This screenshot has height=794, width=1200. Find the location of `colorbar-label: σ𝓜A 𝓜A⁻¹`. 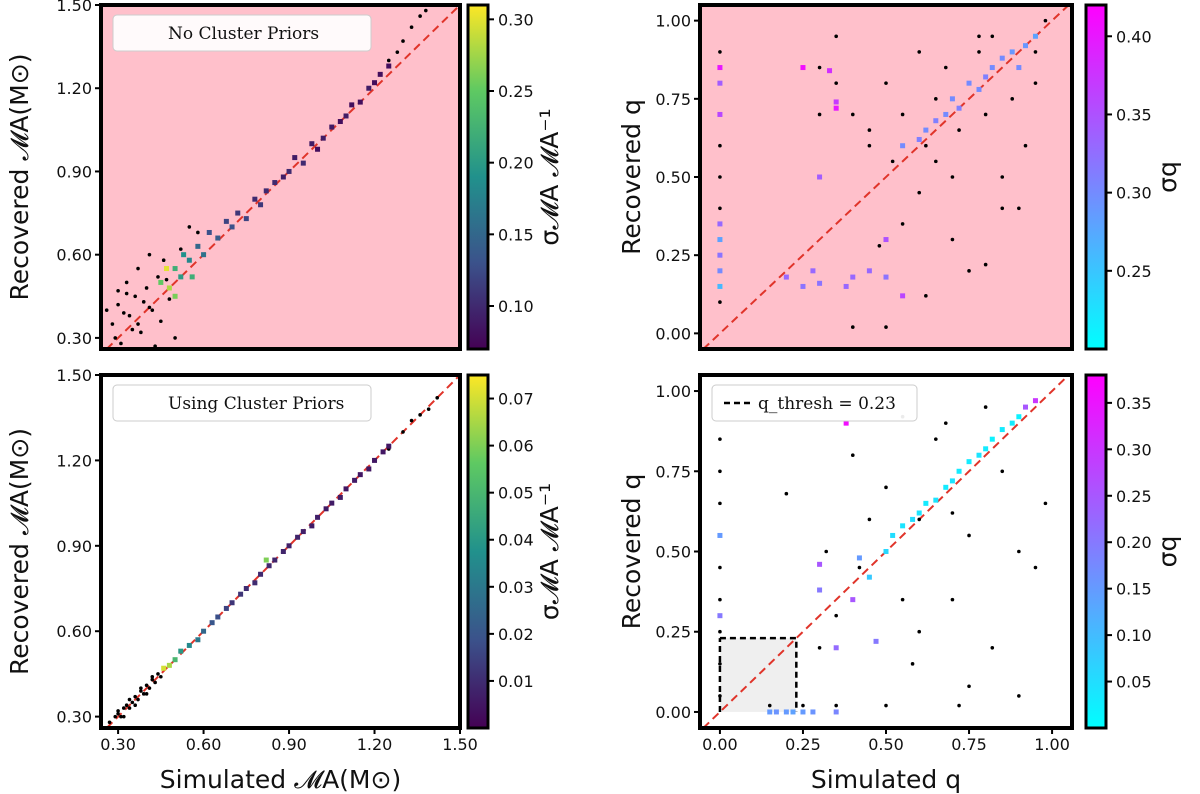

colorbar-label: σ𝓜A 𝓜A⁻¹ is located at coordinates (549, 551).